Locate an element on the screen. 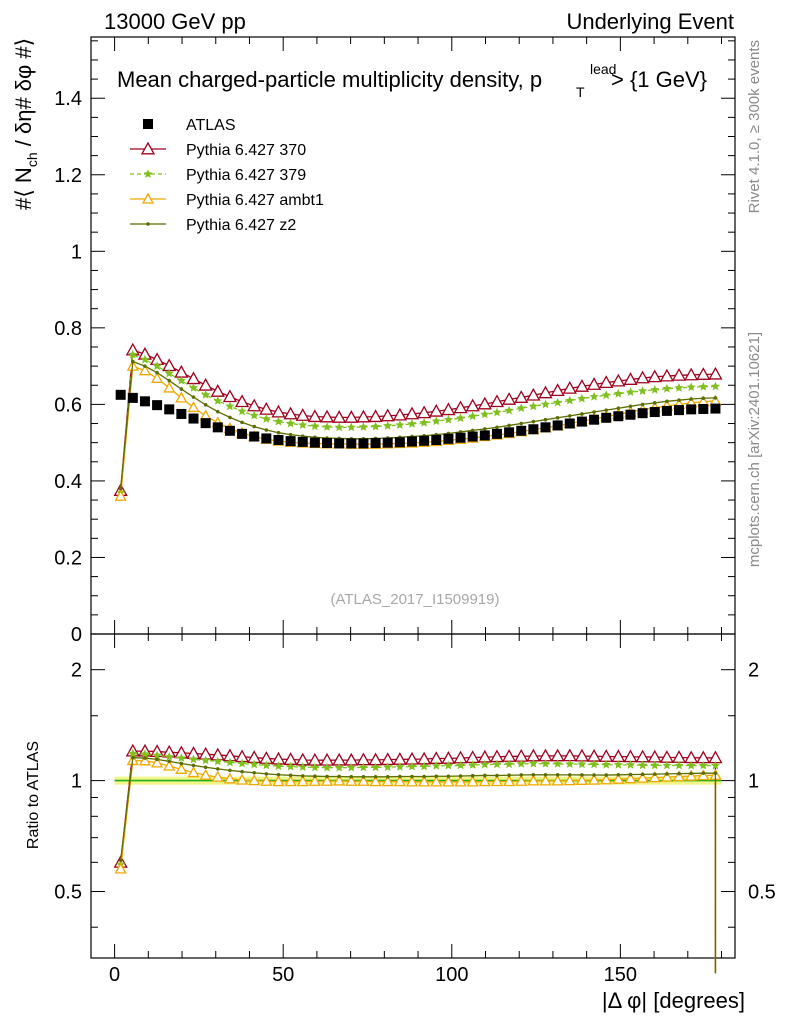  chart-title-superscript: lead is located at coordinates (603, 69).